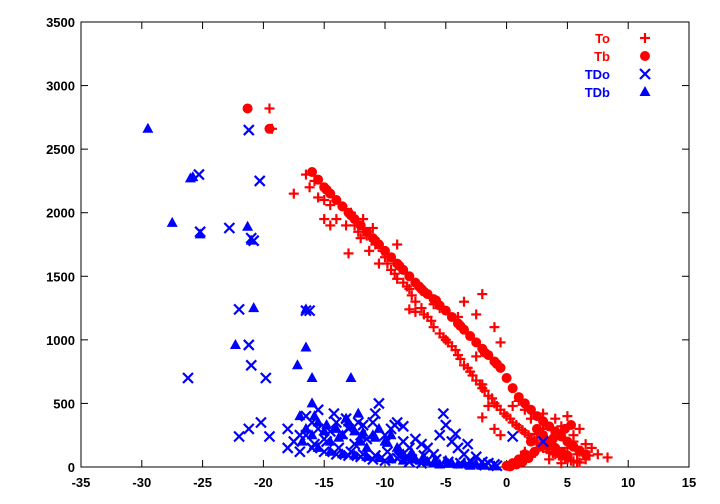  I want to click on y-tick-label: 3500, so click(60, 22).